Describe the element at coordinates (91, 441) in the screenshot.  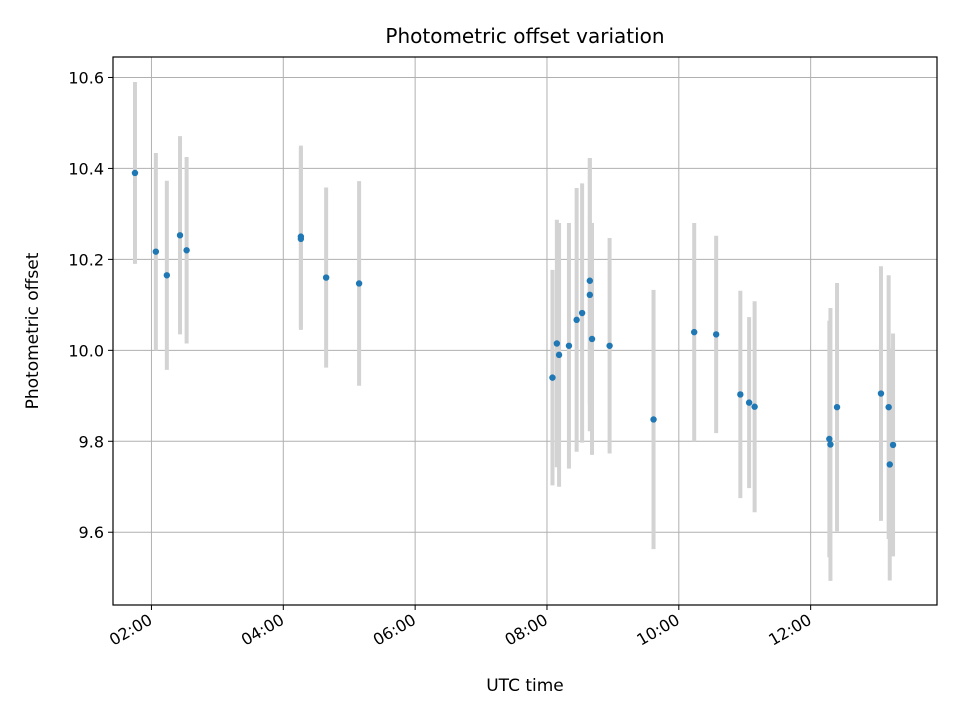
I see `y-tick-label: 9.8` at that location.